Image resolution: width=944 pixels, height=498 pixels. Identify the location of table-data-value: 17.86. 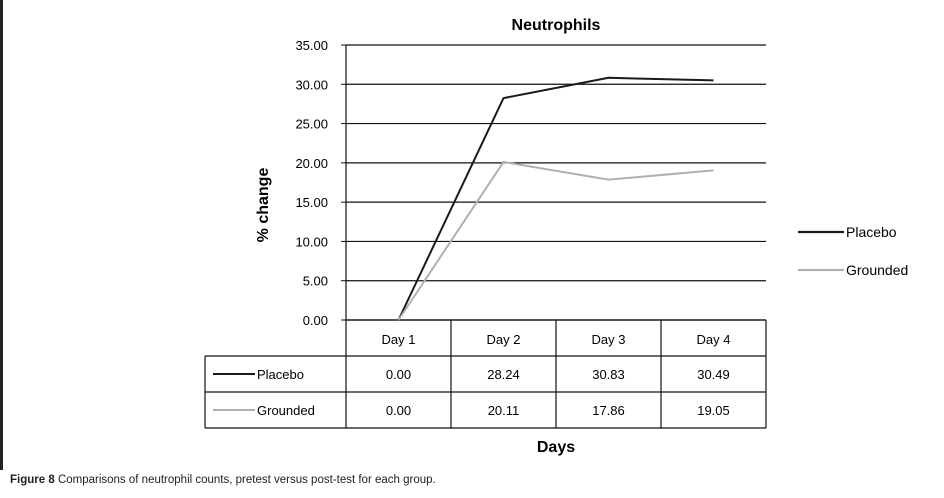
(608, 410).